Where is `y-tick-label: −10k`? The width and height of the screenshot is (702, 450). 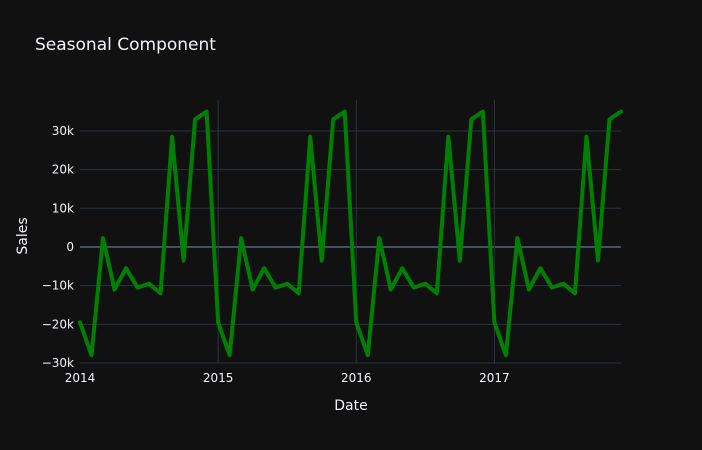
y-tick-label: −10k is located at coordinates (58, 286).